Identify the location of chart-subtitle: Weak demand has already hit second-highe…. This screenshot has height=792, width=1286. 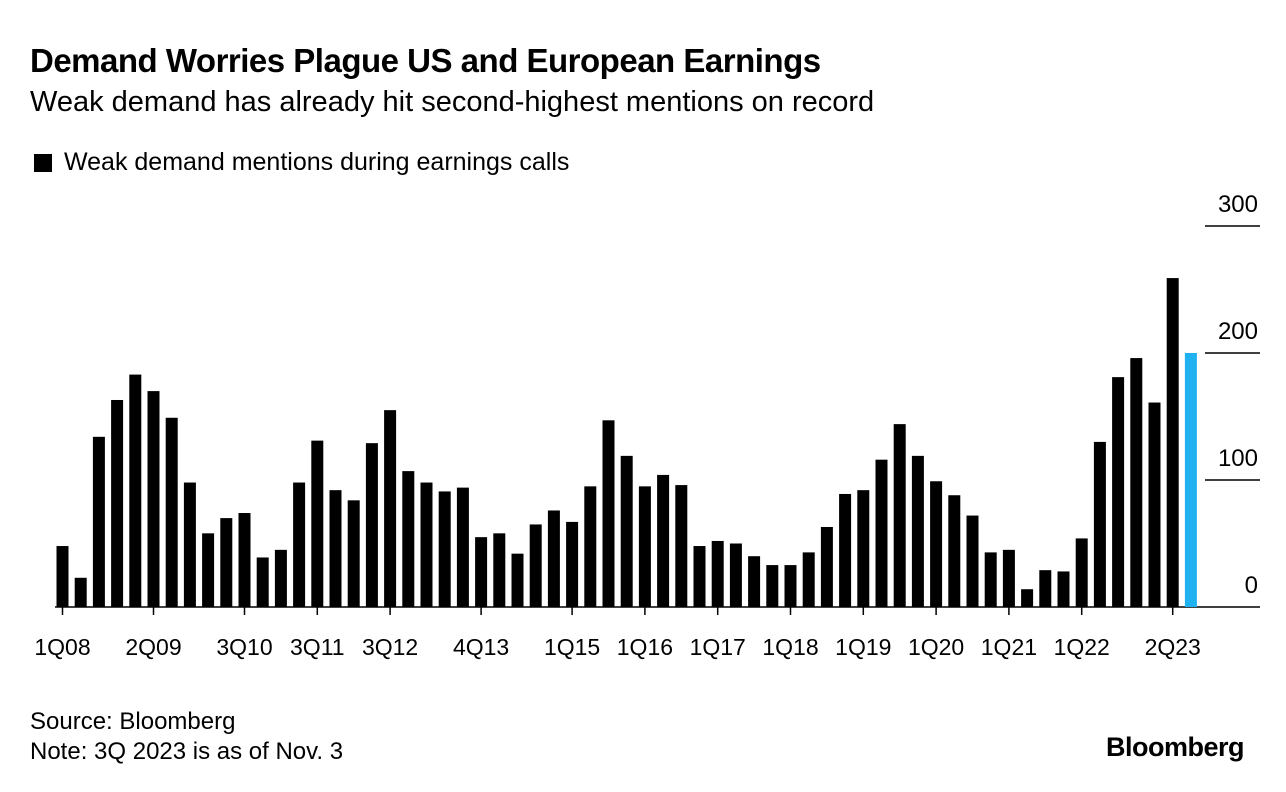
(452, 102).